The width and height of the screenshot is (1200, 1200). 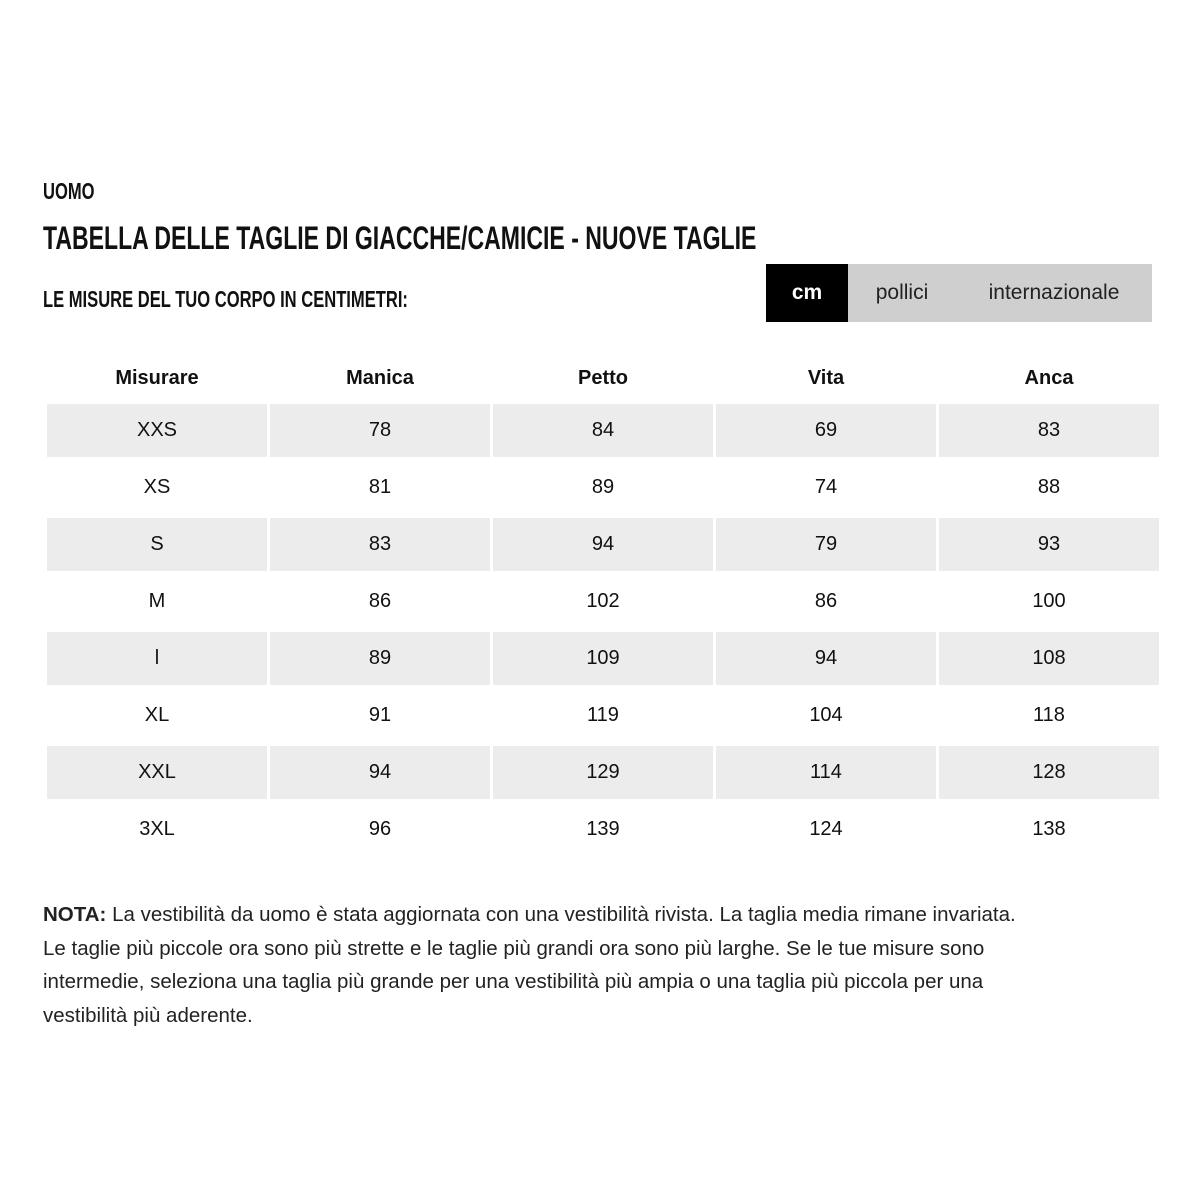 I want to click on size-cell: M, so click(x=157, y=603).